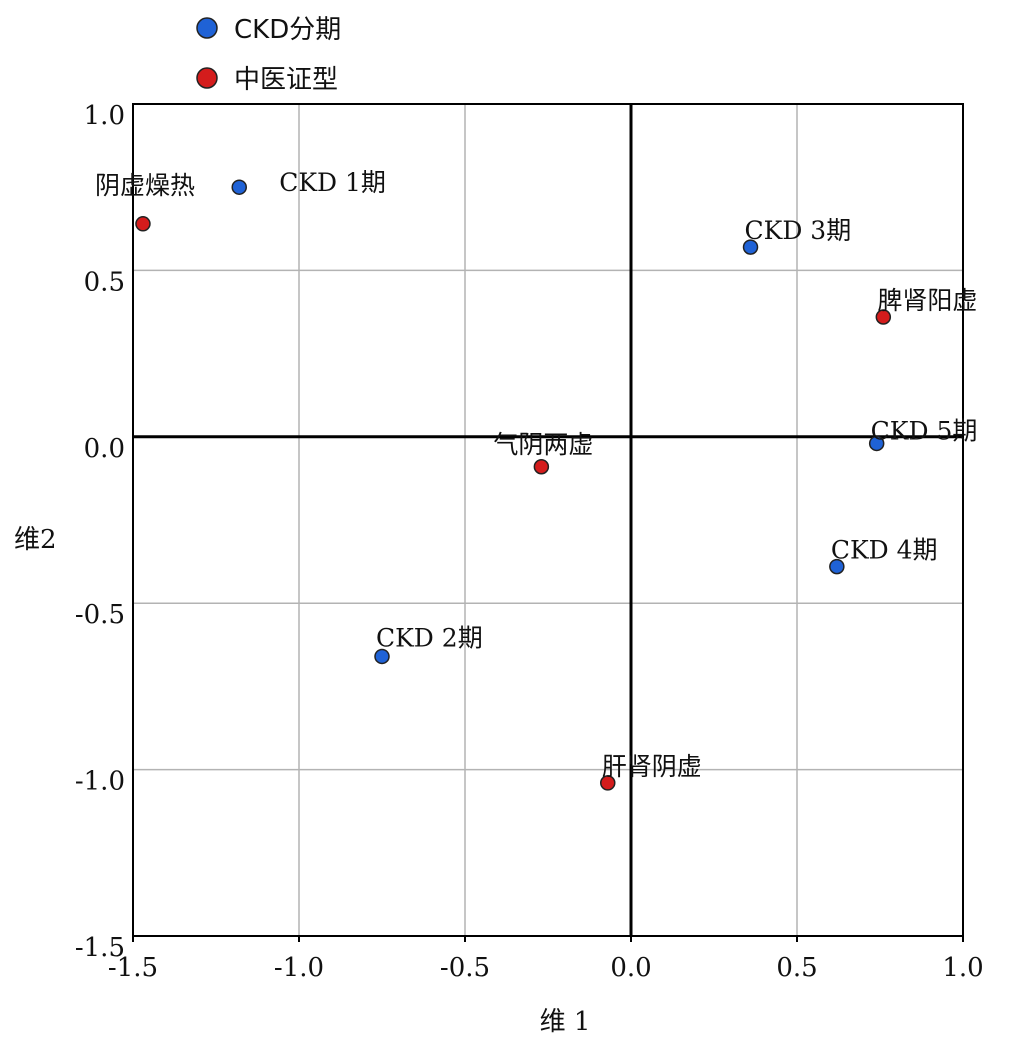  What do you see at coordinates (332, 182) in the screenshot?
I see `point-label-0-0: CKD 1期` at bounding box center [332, 182].